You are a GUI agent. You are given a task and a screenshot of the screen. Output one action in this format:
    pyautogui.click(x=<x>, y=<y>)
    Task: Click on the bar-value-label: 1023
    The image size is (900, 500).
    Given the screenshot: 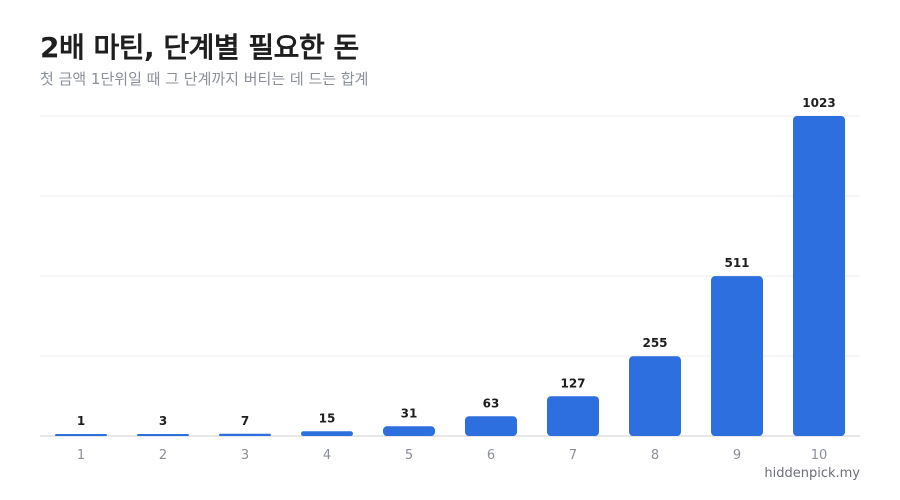 What is the action you would take?
    pyautogui.click(x=818, y=103)
    